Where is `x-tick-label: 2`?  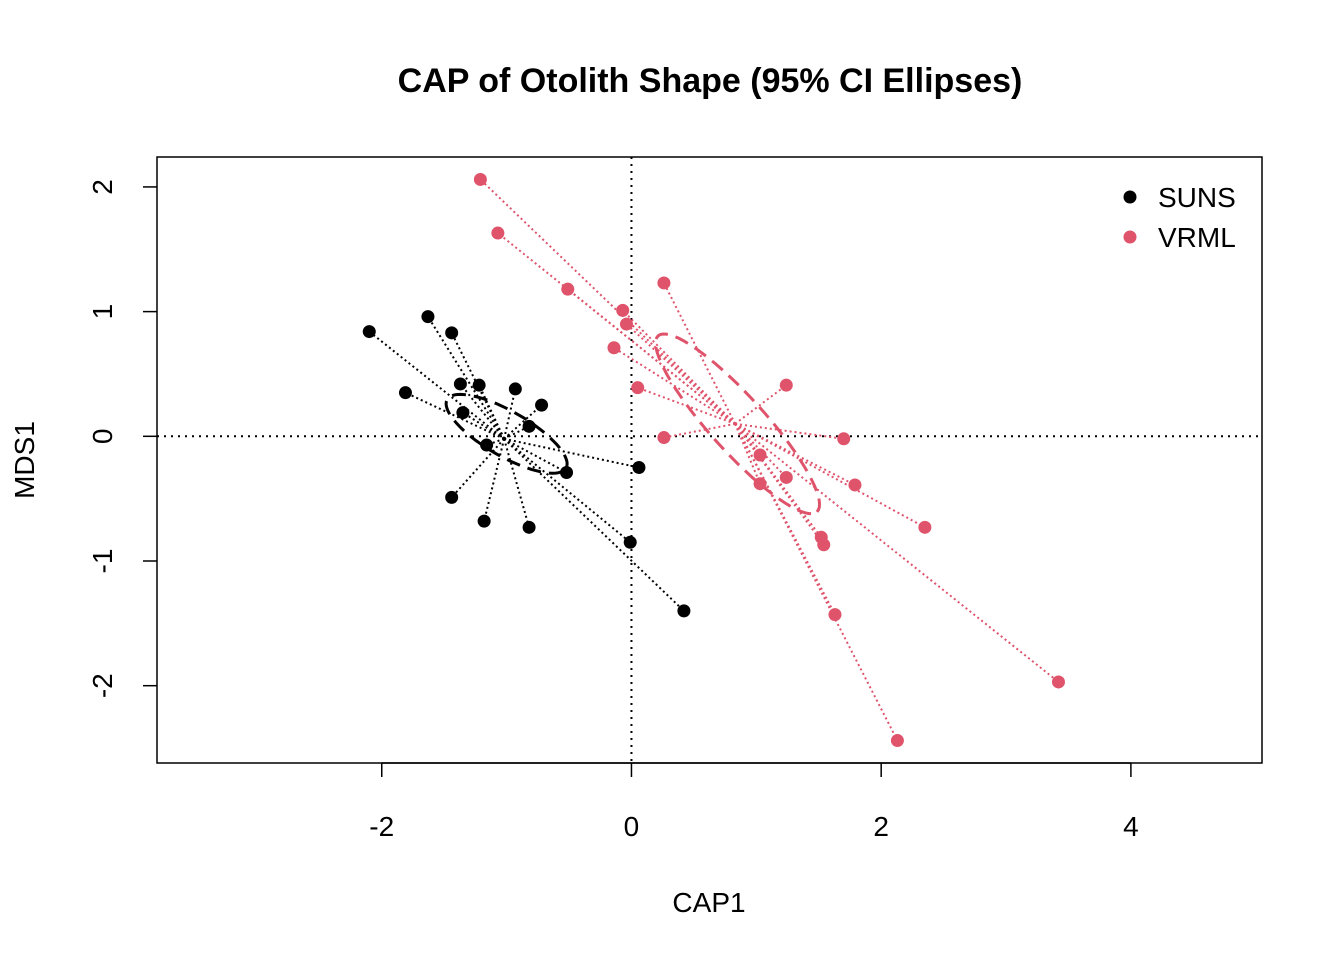 x-tick-label: 2 is located at coordinates (881, 826).